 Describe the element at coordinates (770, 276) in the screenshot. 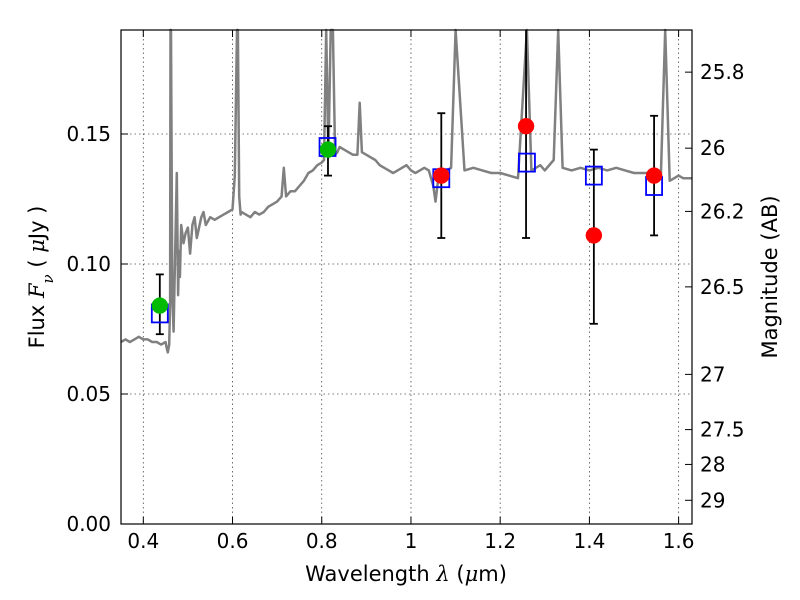

I see `secondary-y-axis-label: Magnitude (AB)` at that location.